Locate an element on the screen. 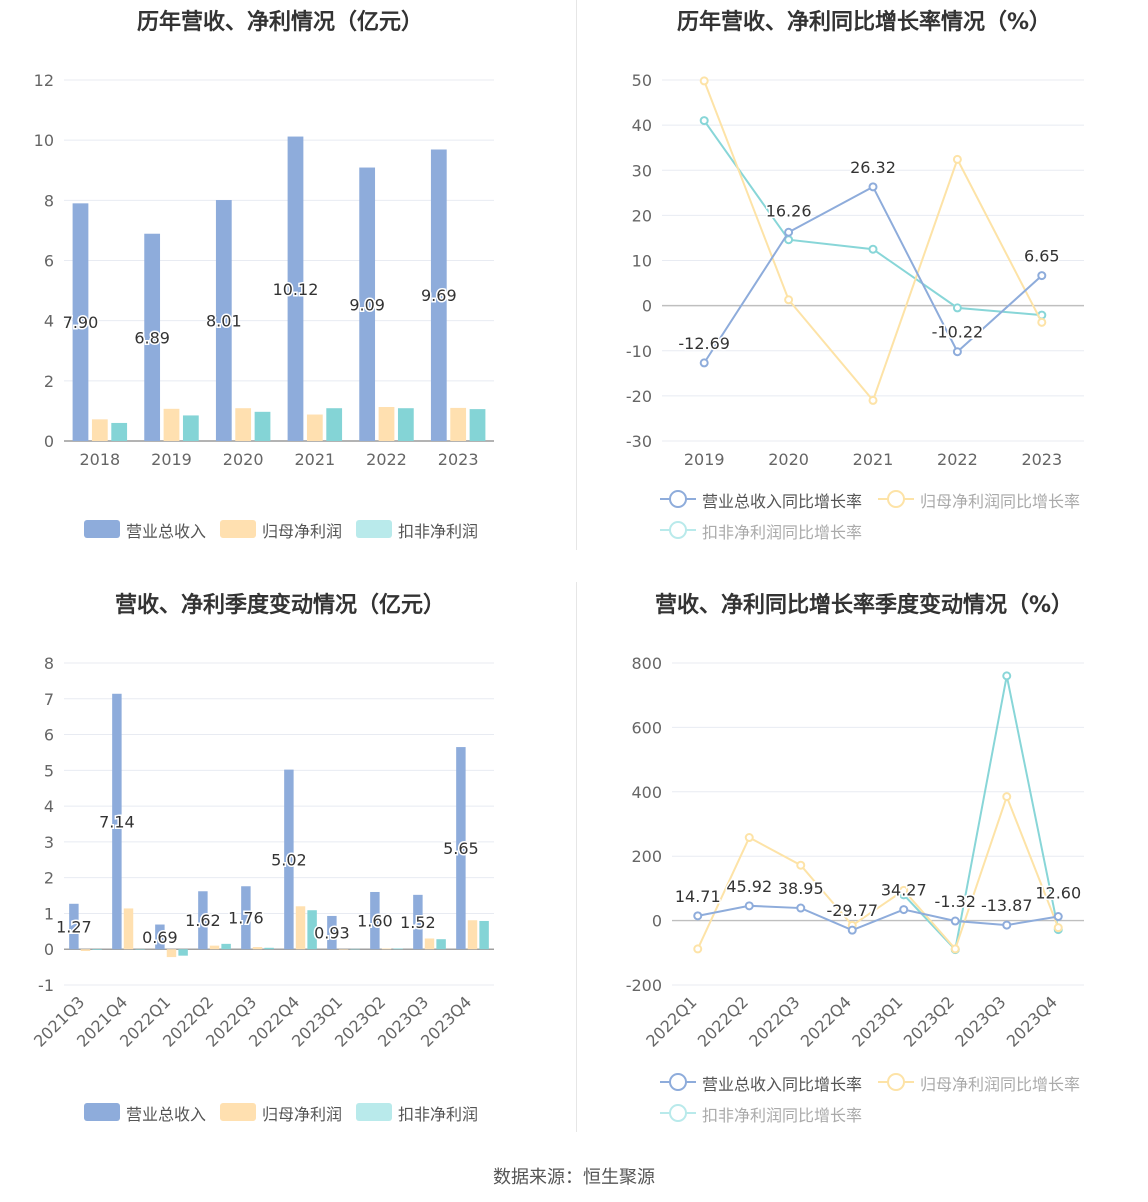 The height and width of the screenshot is (1202, 1148). data-label: 16.26 is located at coordinates (789, 210).